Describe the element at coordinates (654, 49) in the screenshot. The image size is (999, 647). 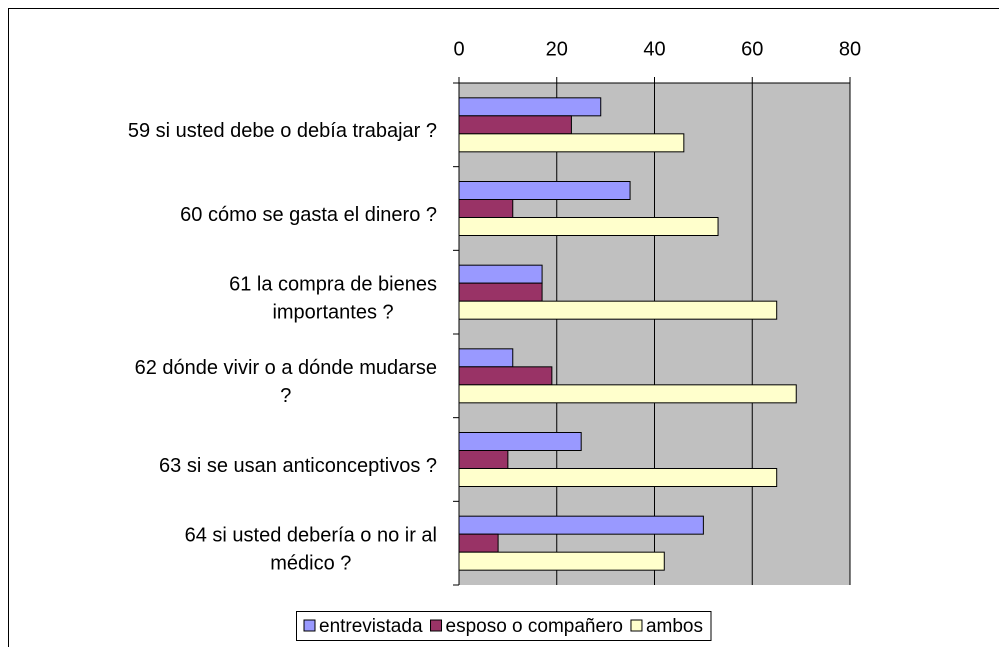
I see `x-tick-label: 40` at that location.